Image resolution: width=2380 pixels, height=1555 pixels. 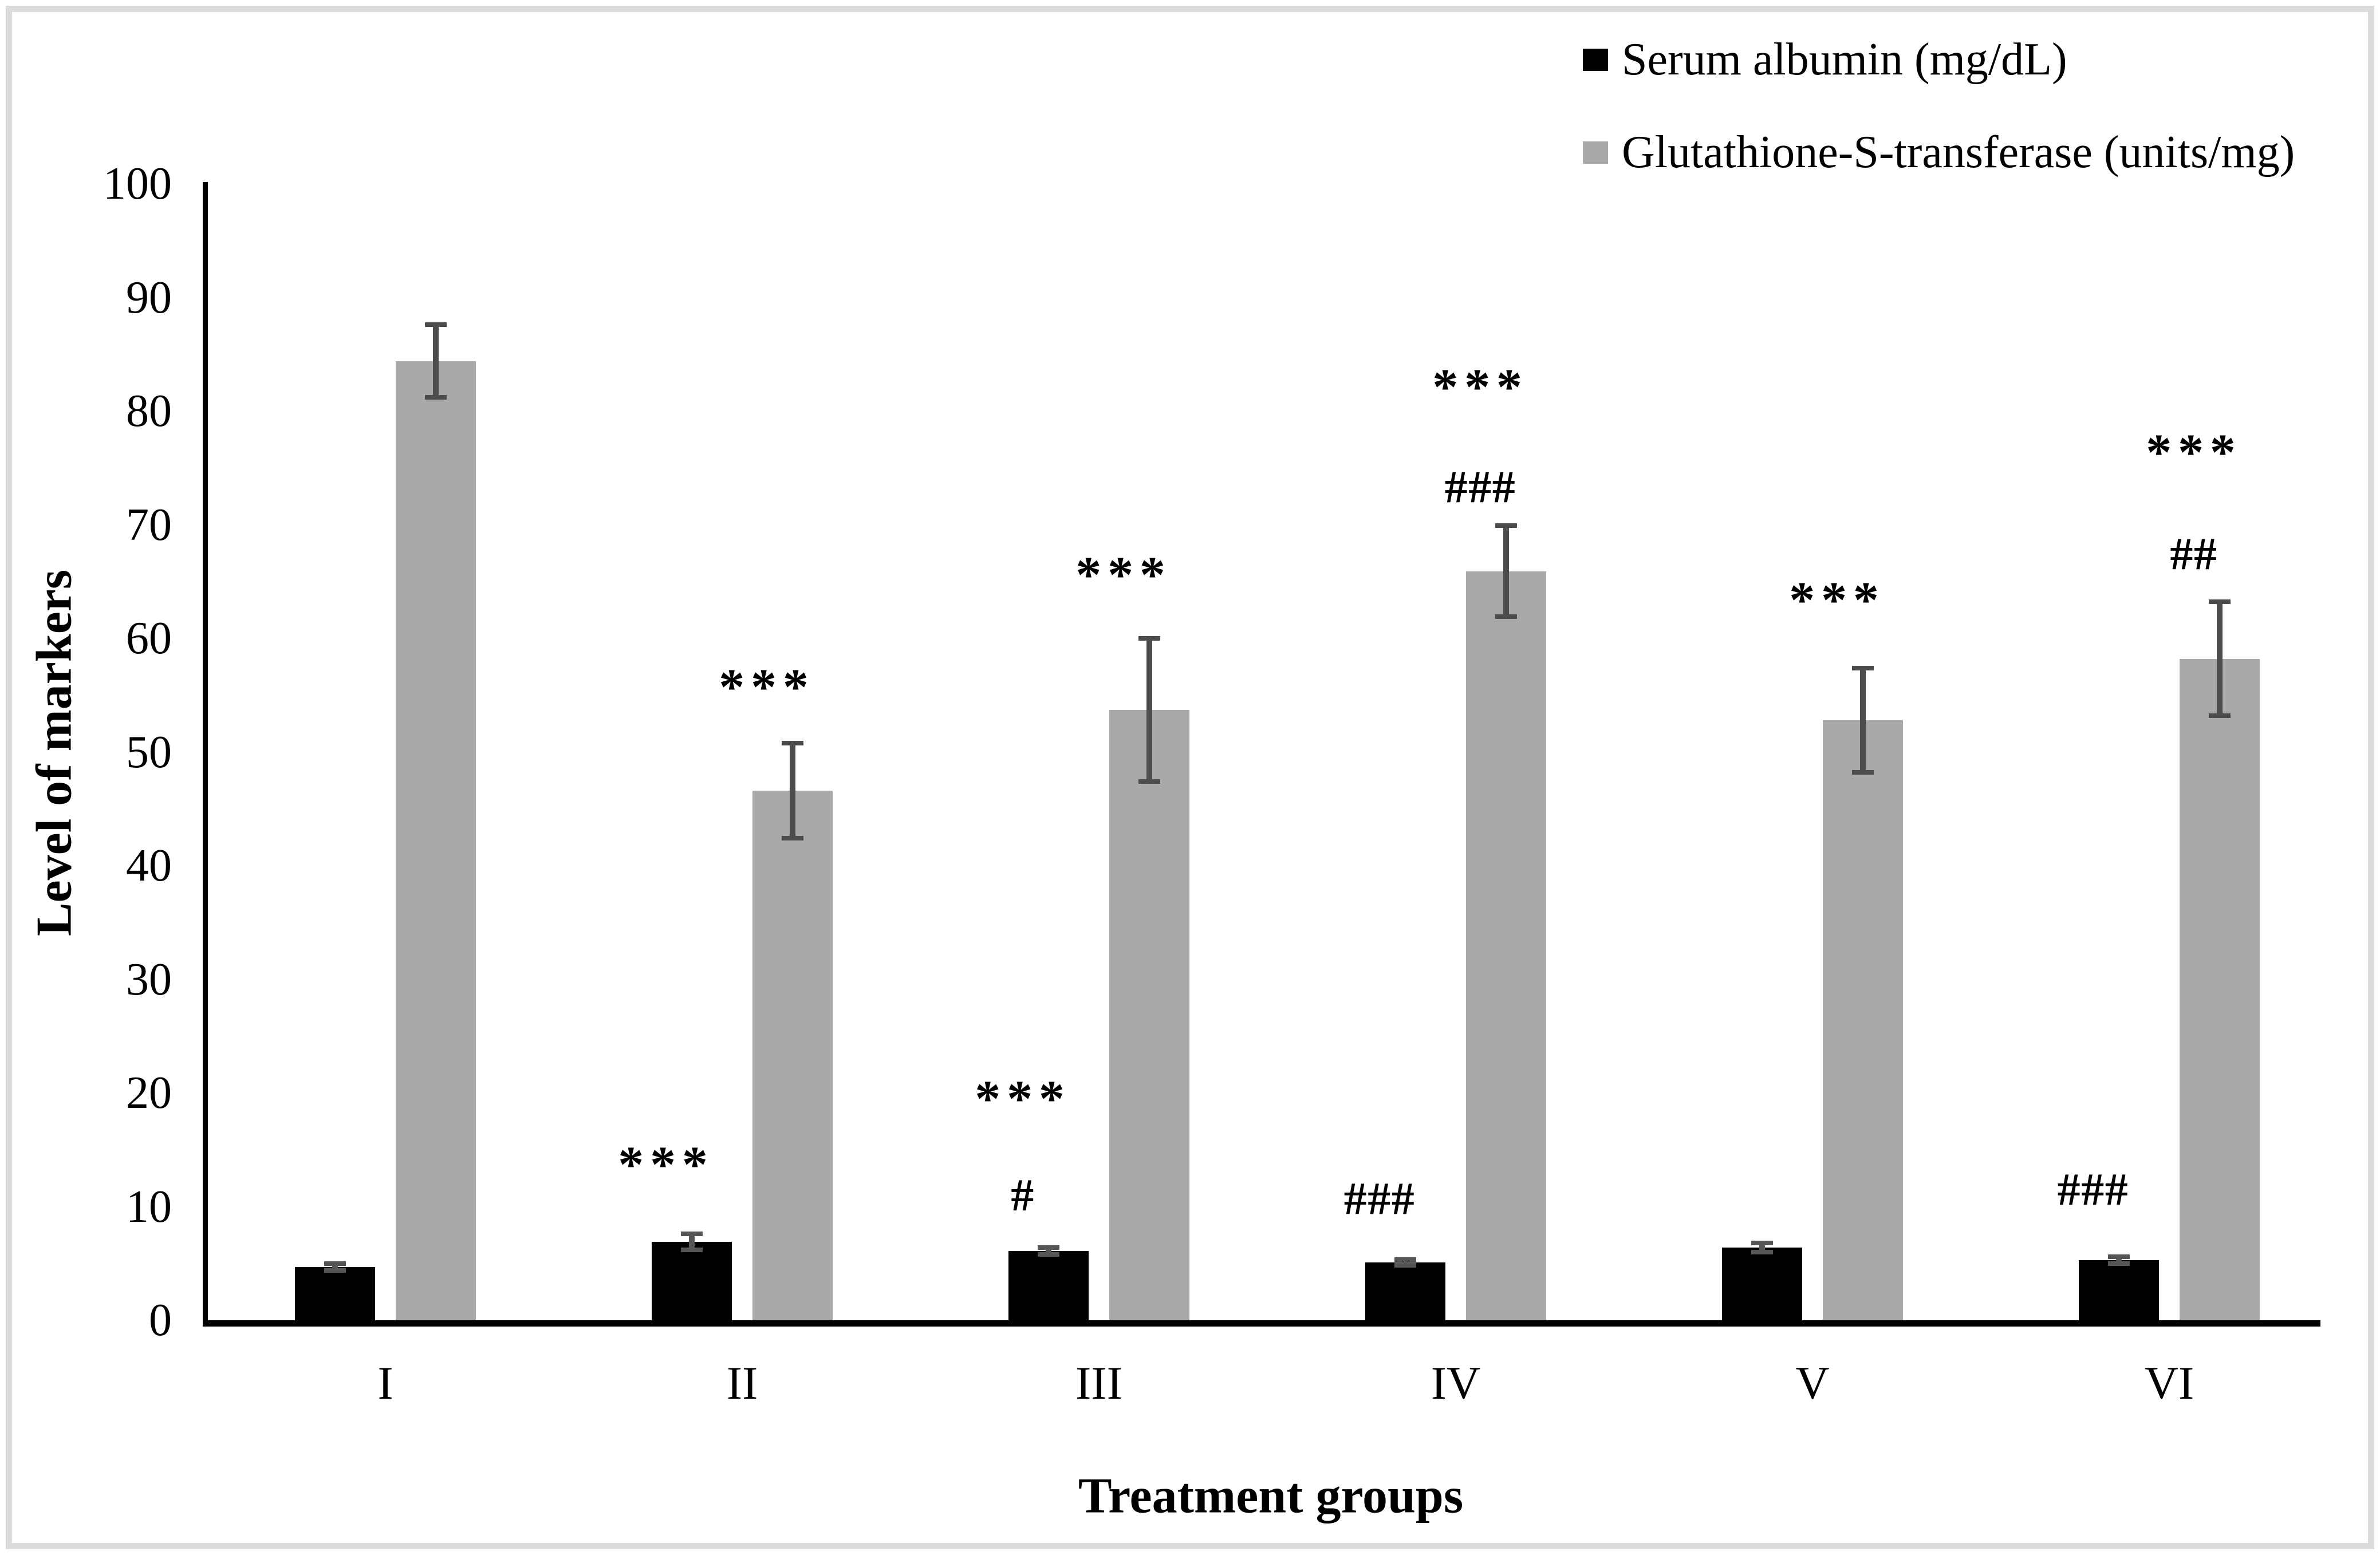 What do you see at coordinates (2220, 659) in the screenshot?
I see `error-whisker-gst-VI` at bounding box center [2220, 659].